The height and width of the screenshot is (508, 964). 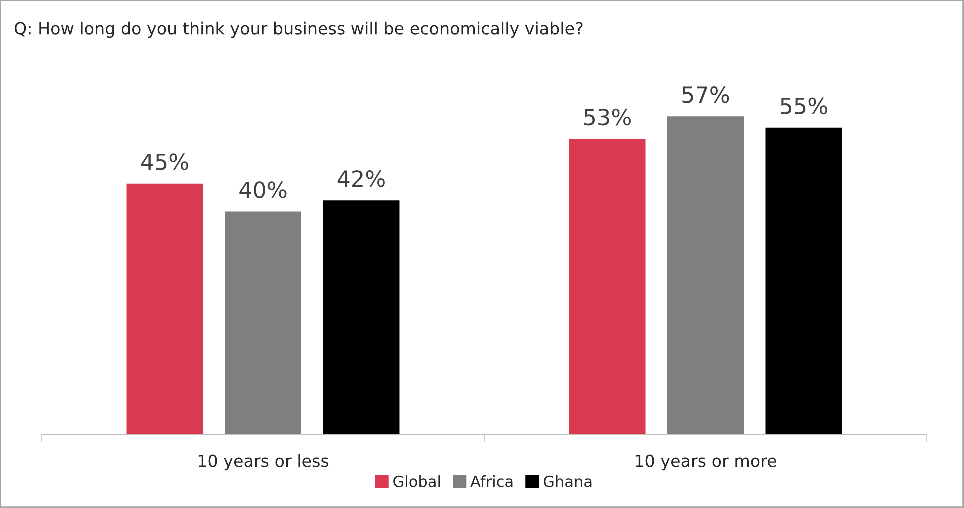 What do you see at coordinates (417, 482) in the screenshot?
I see `legend-label: Global` at bounding box center [417, 482].